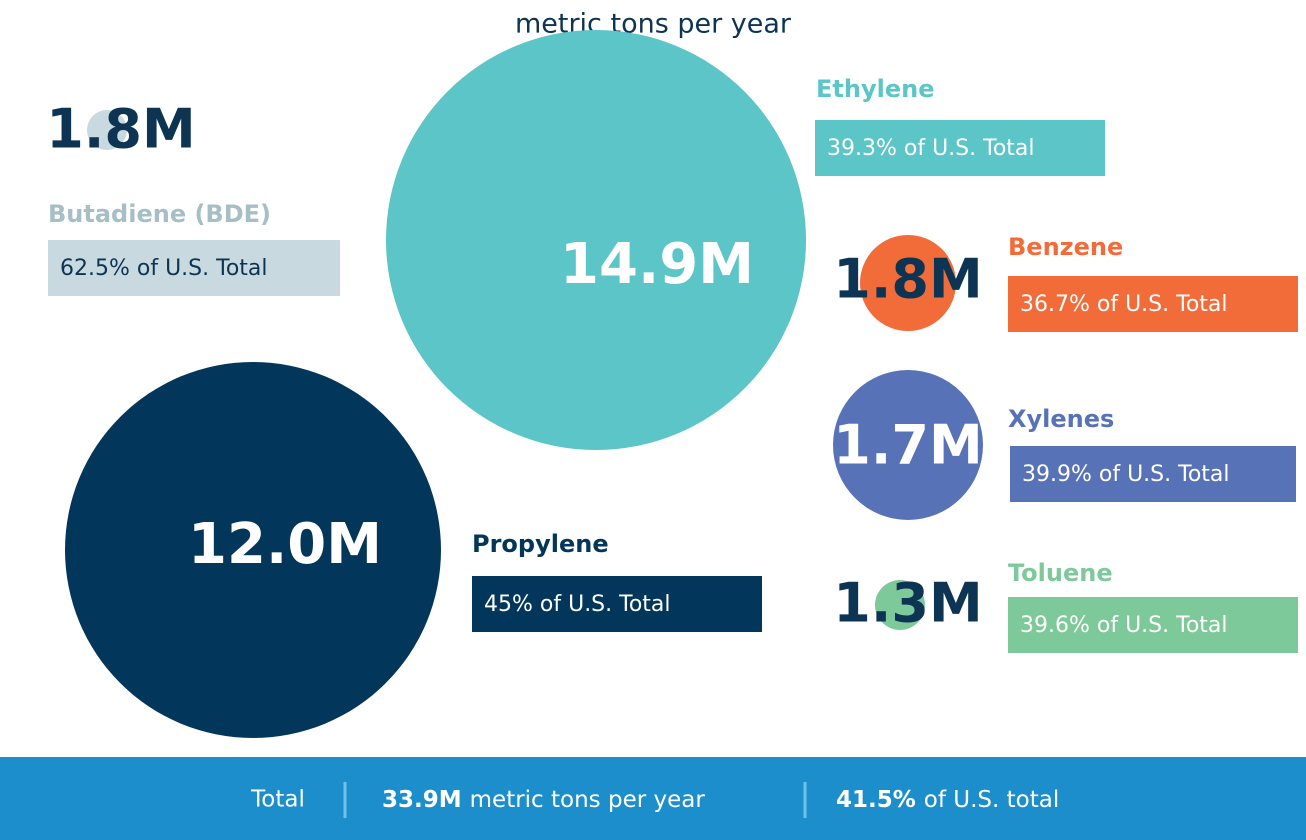 Image resolution: width=1306 pixels, height=840 pixels. Describe the element at coordinates (577, 604) in the screenshot. I see `share-text: 45% of U.S. Total` at that location.